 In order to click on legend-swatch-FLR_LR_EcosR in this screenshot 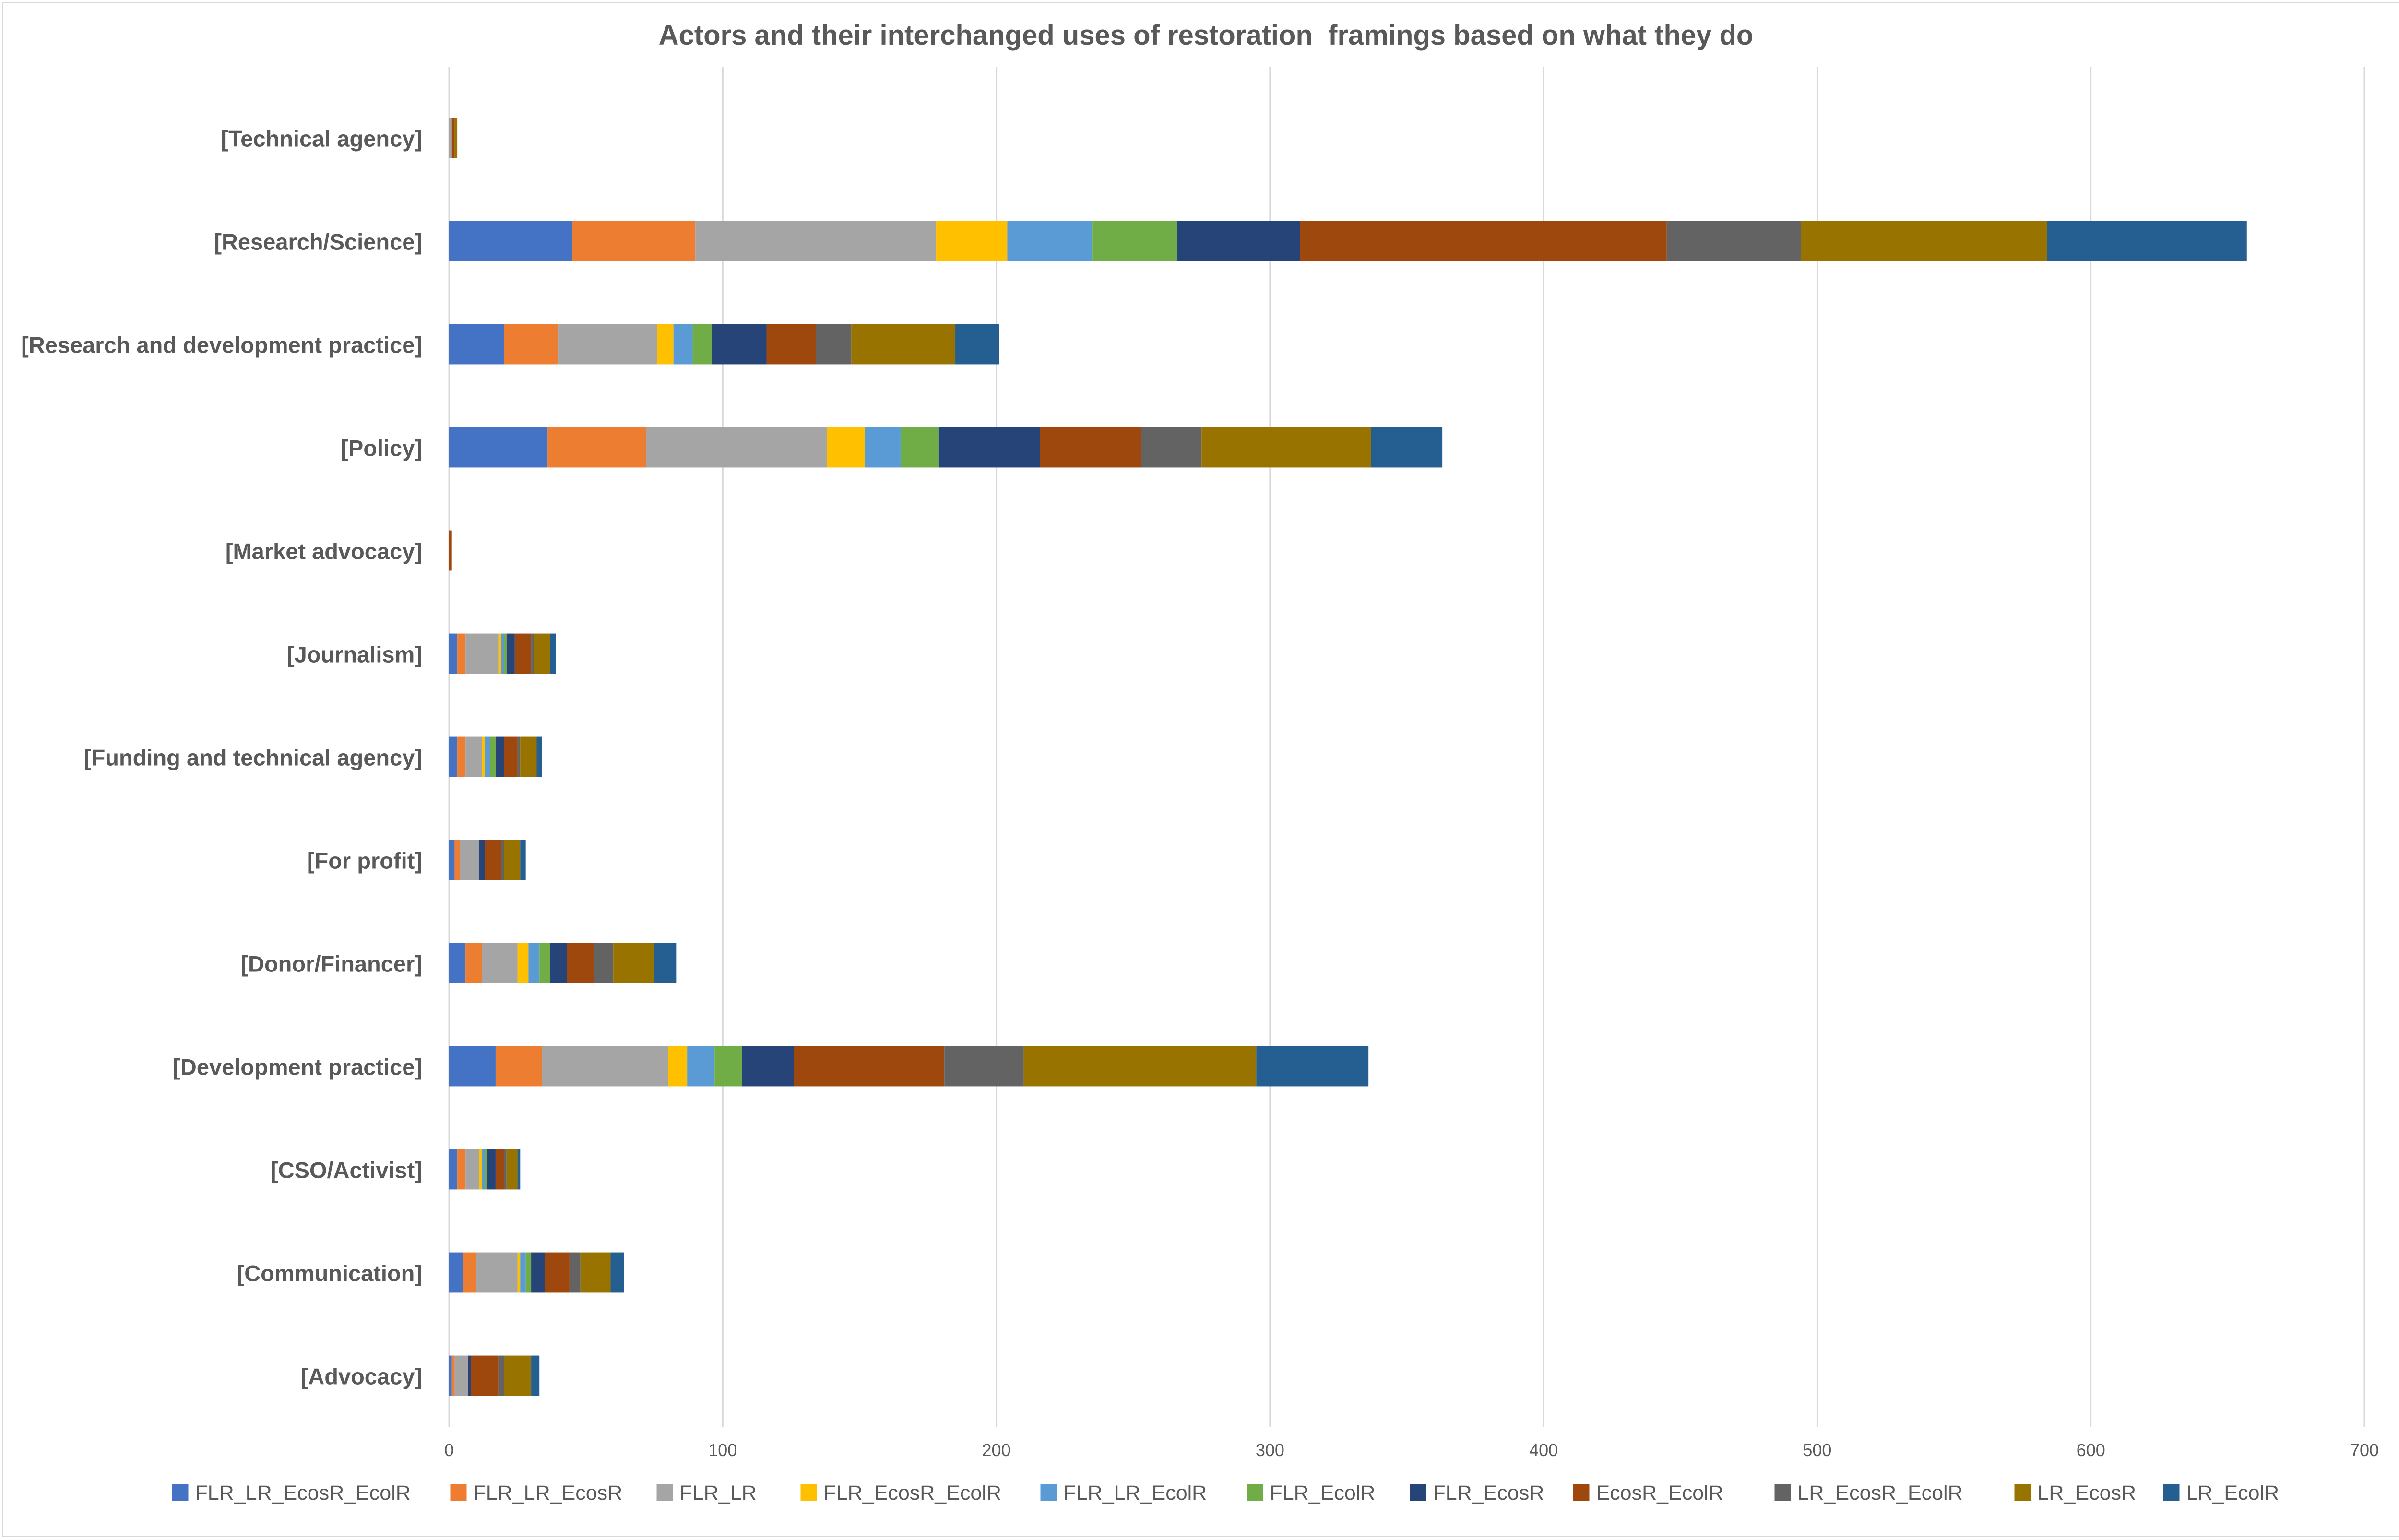, I will do `click(459, 1492)`.